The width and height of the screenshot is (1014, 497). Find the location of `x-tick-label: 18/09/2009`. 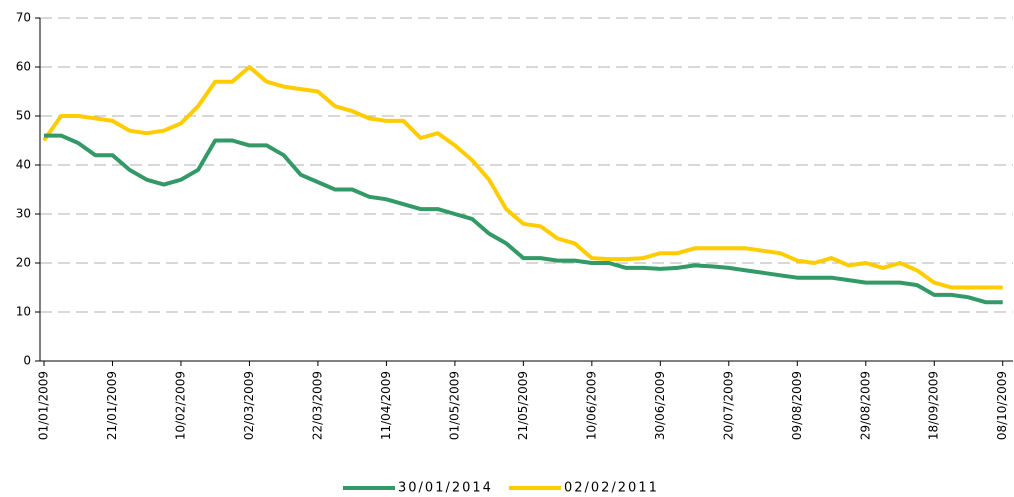

x-tick-label: 18/09/2009 is located at coordinates (934, 405).